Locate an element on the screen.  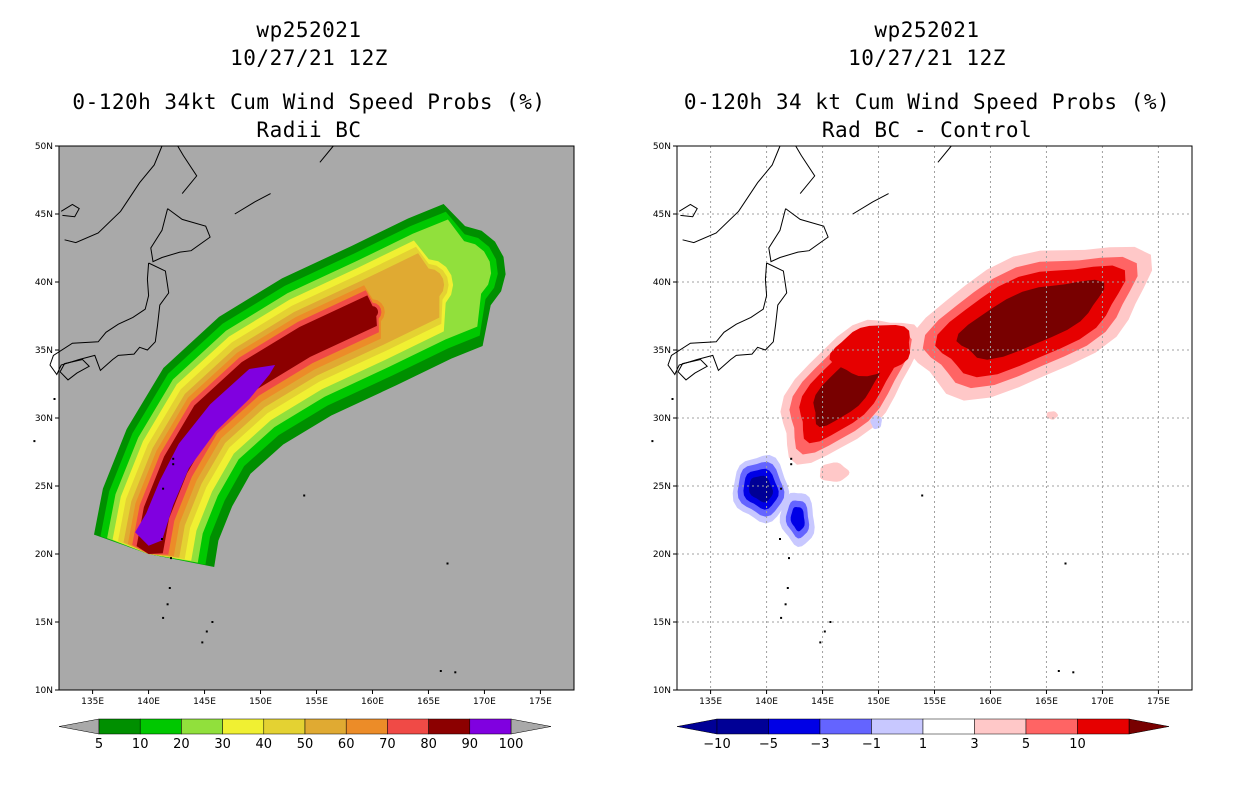
right-subtitle: Rad BC - Control is located at coordinates (927, 130).